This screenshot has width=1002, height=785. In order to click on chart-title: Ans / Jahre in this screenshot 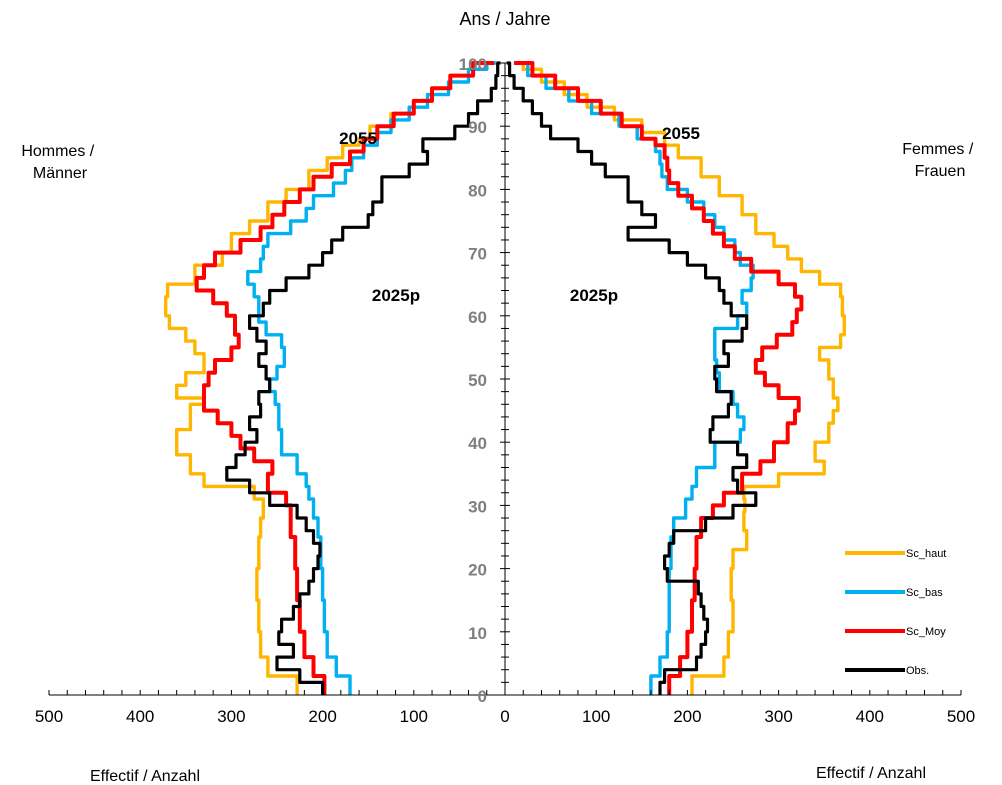, I will do `click(504, 19)`.